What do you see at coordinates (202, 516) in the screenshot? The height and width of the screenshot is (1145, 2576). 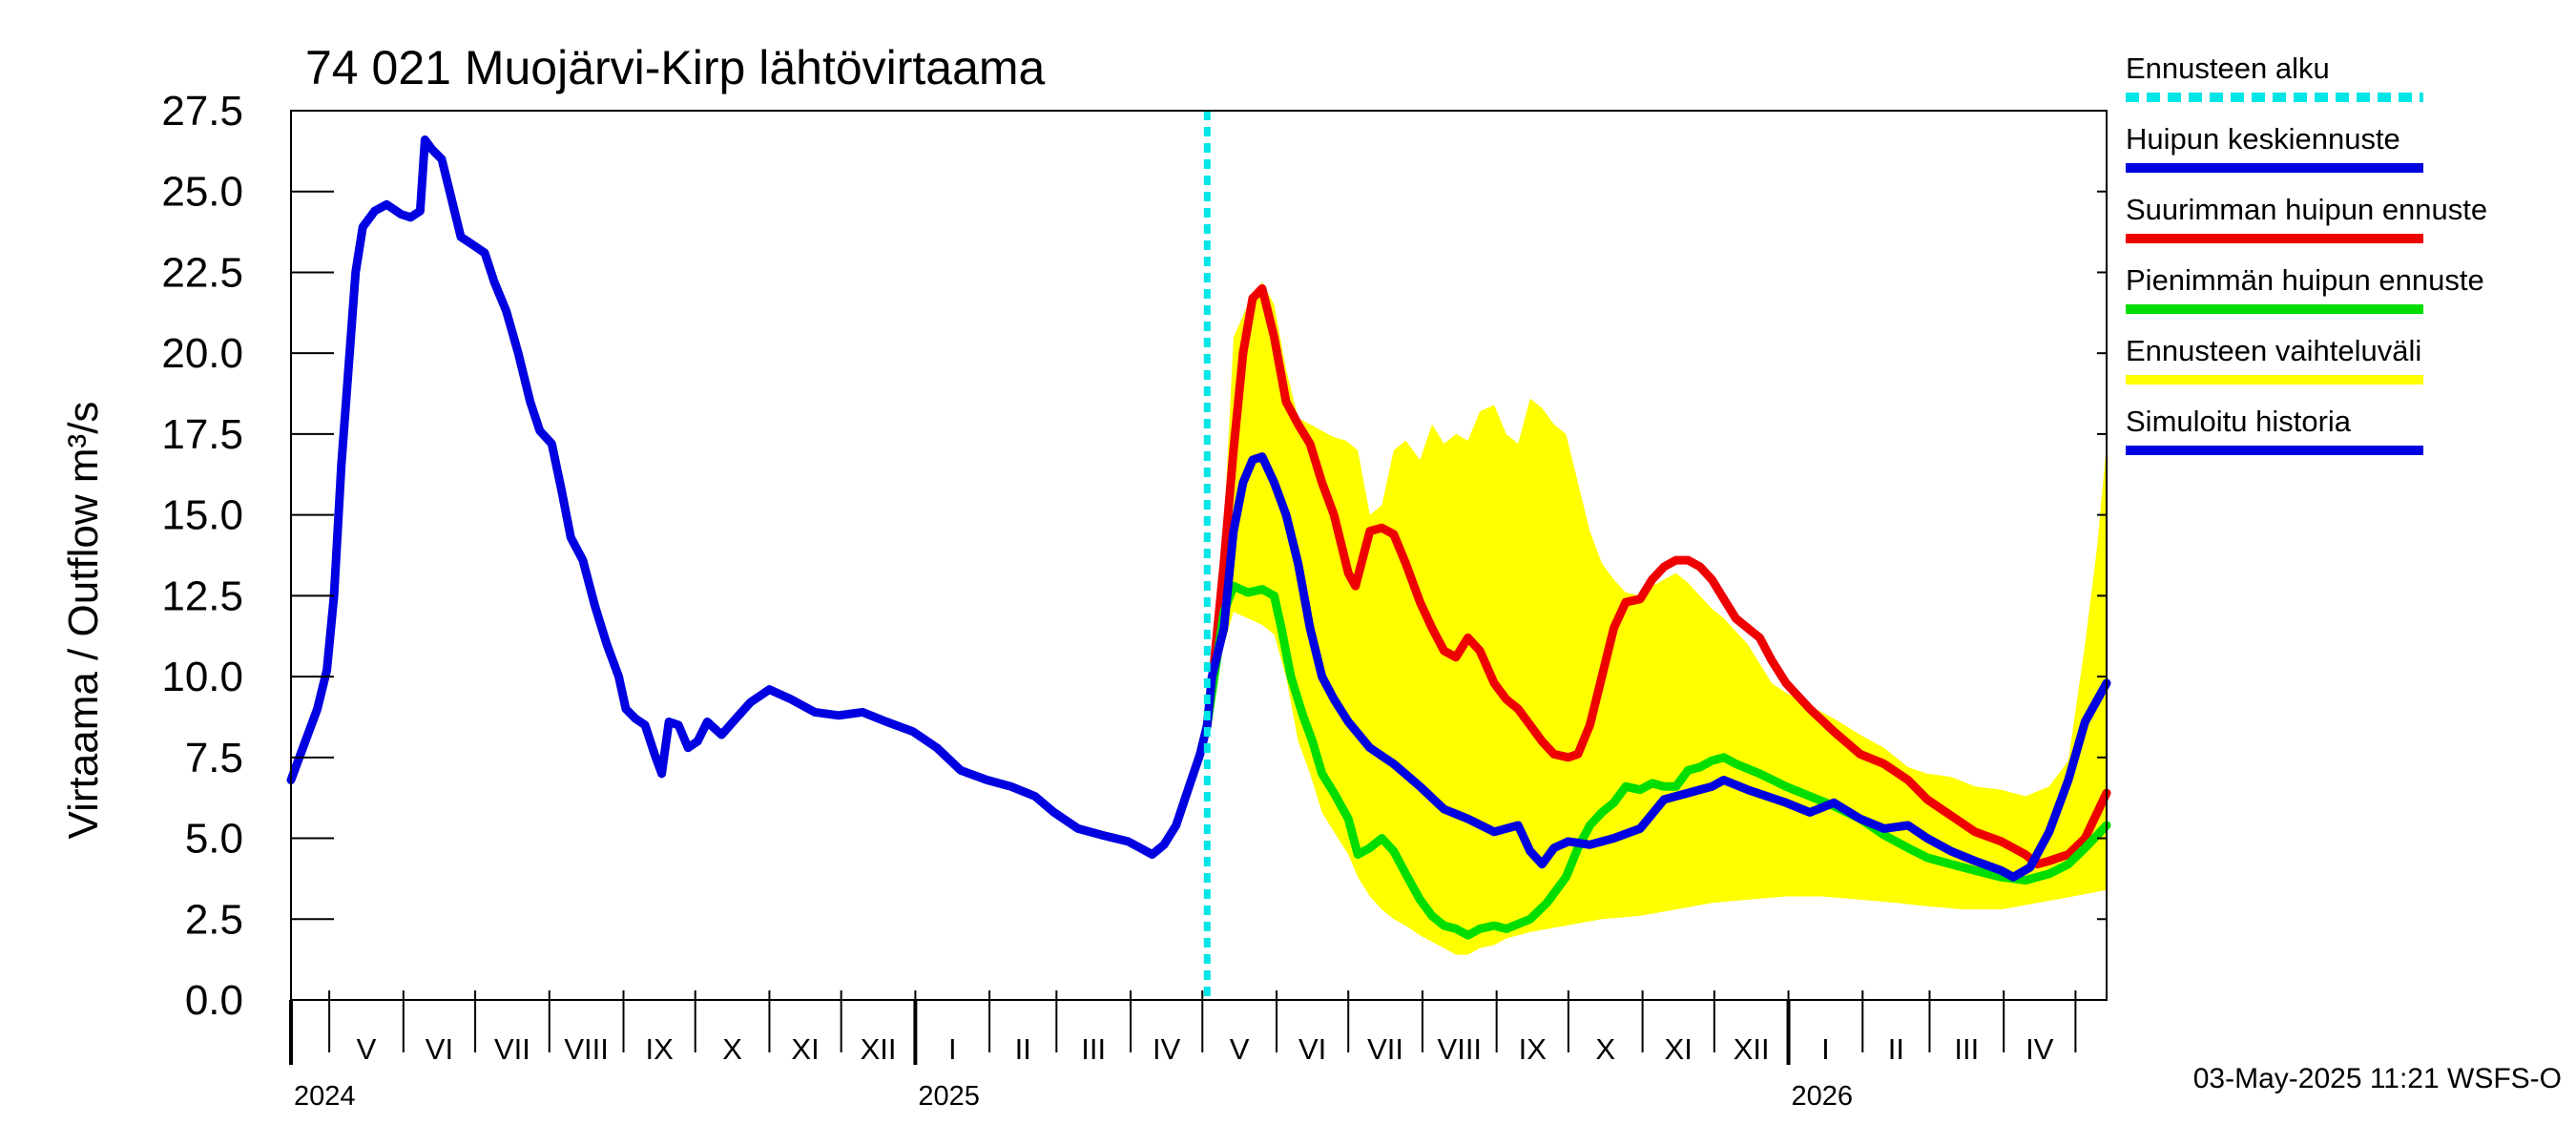 I see `y-tick-label: 15.0` at bounding box center [202, 516].